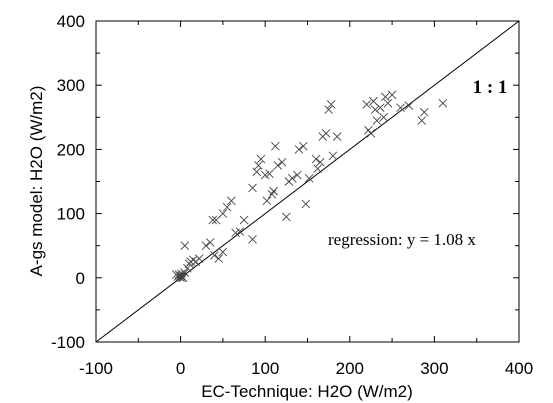  What do you see at coordinates (490, 87) in the screenshot?
I see `one-to-one-label: 1` at bounding box center [490, 87].